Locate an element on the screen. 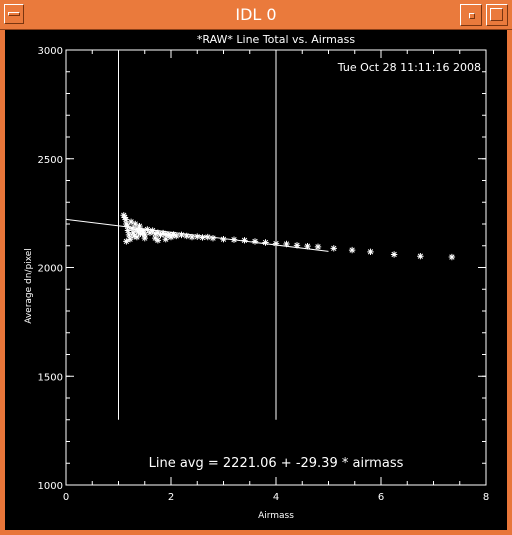  chart-timestamp: Tue Oct 28 11:11:16 2008 is located at coordinates (409, 67).